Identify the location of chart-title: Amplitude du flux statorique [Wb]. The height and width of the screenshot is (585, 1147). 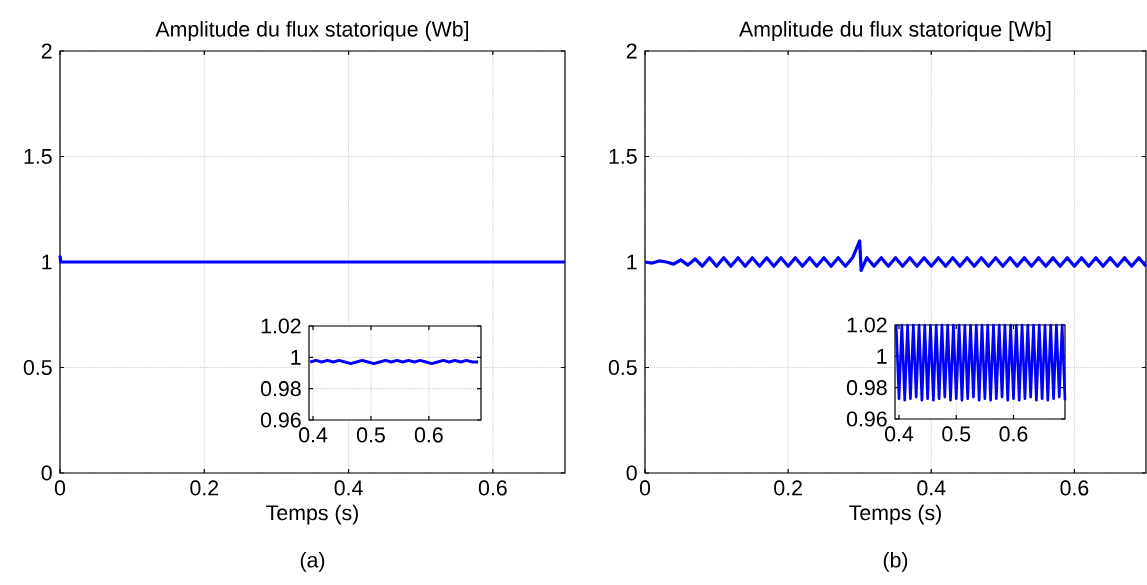
(895, 31).